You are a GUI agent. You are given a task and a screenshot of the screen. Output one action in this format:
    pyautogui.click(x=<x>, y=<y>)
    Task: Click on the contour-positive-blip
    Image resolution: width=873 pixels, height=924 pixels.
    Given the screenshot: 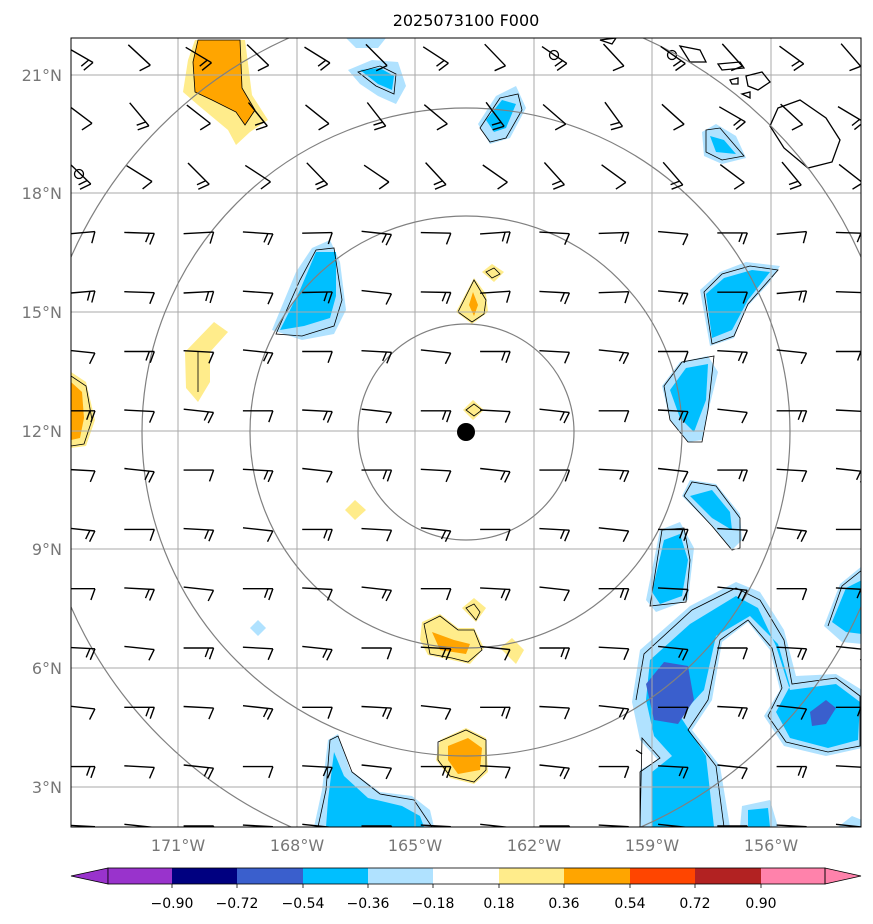 What is the action you would take?
    pyautogui.click(x=493, y=273)
    